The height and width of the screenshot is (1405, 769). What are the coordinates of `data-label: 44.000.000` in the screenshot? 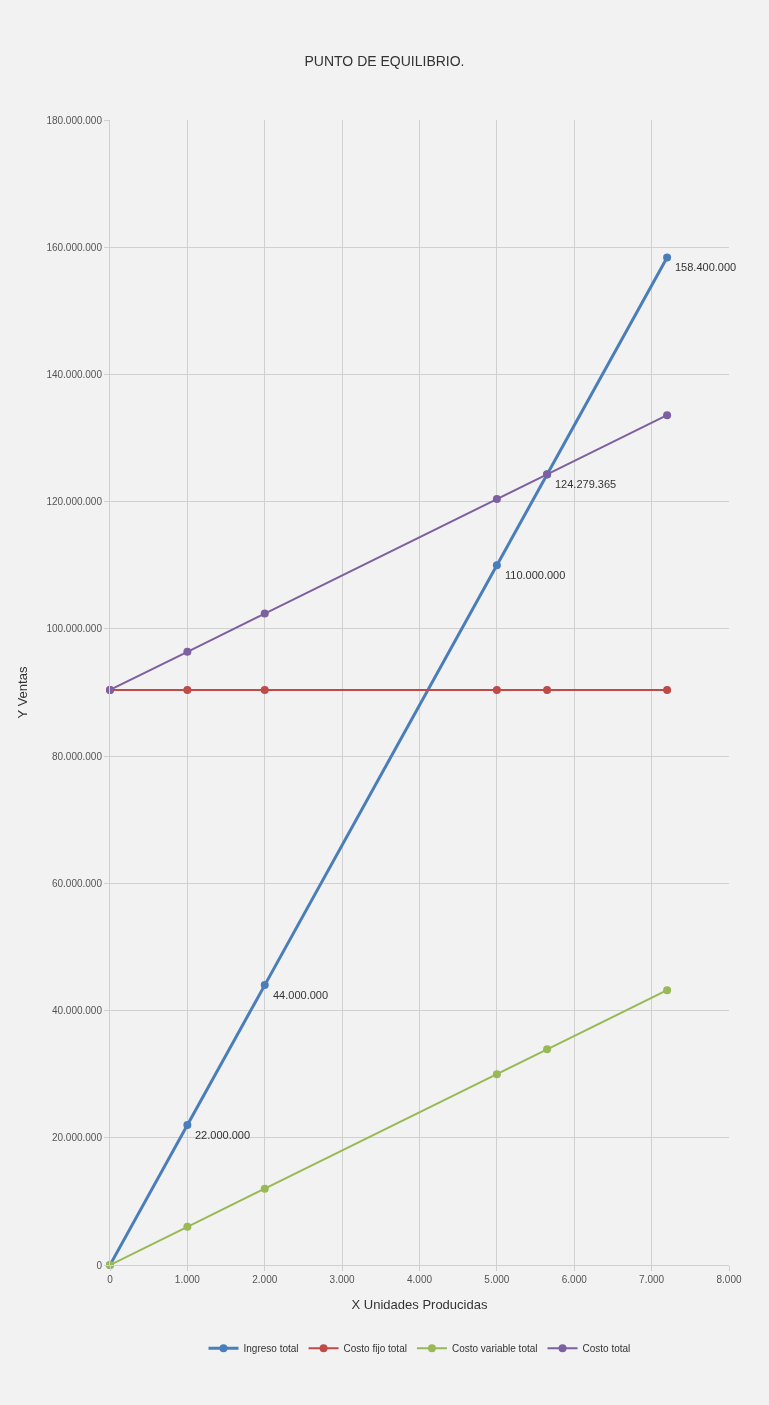 It's located at (301, 995).